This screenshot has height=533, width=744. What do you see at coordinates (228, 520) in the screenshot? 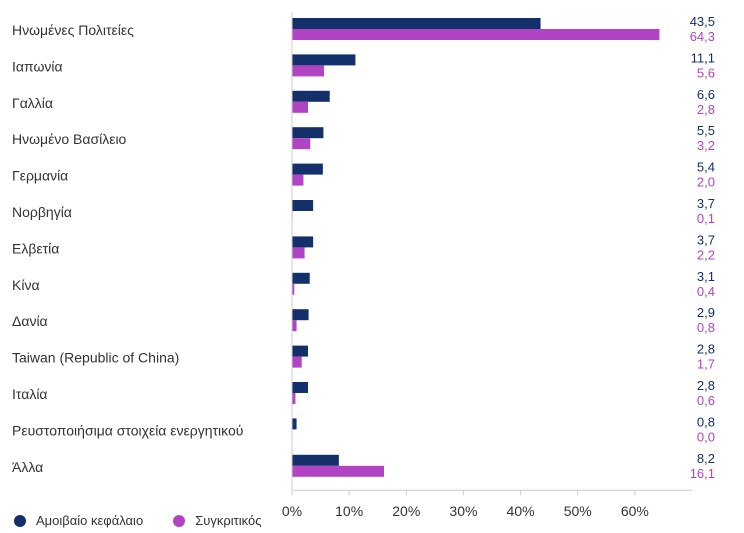
I see `legend-label-benchmark: Συγκριτικός` at bounding box center [228, 520].